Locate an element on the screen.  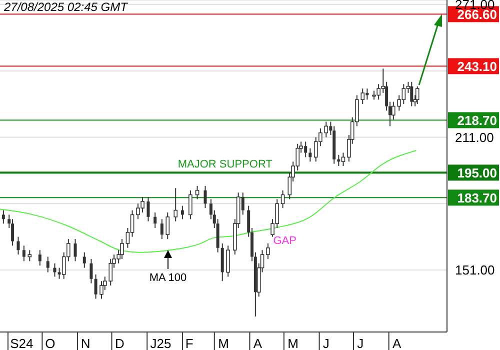
annotation: MAJOR SUPPORT is located at coordinates (225, 164).